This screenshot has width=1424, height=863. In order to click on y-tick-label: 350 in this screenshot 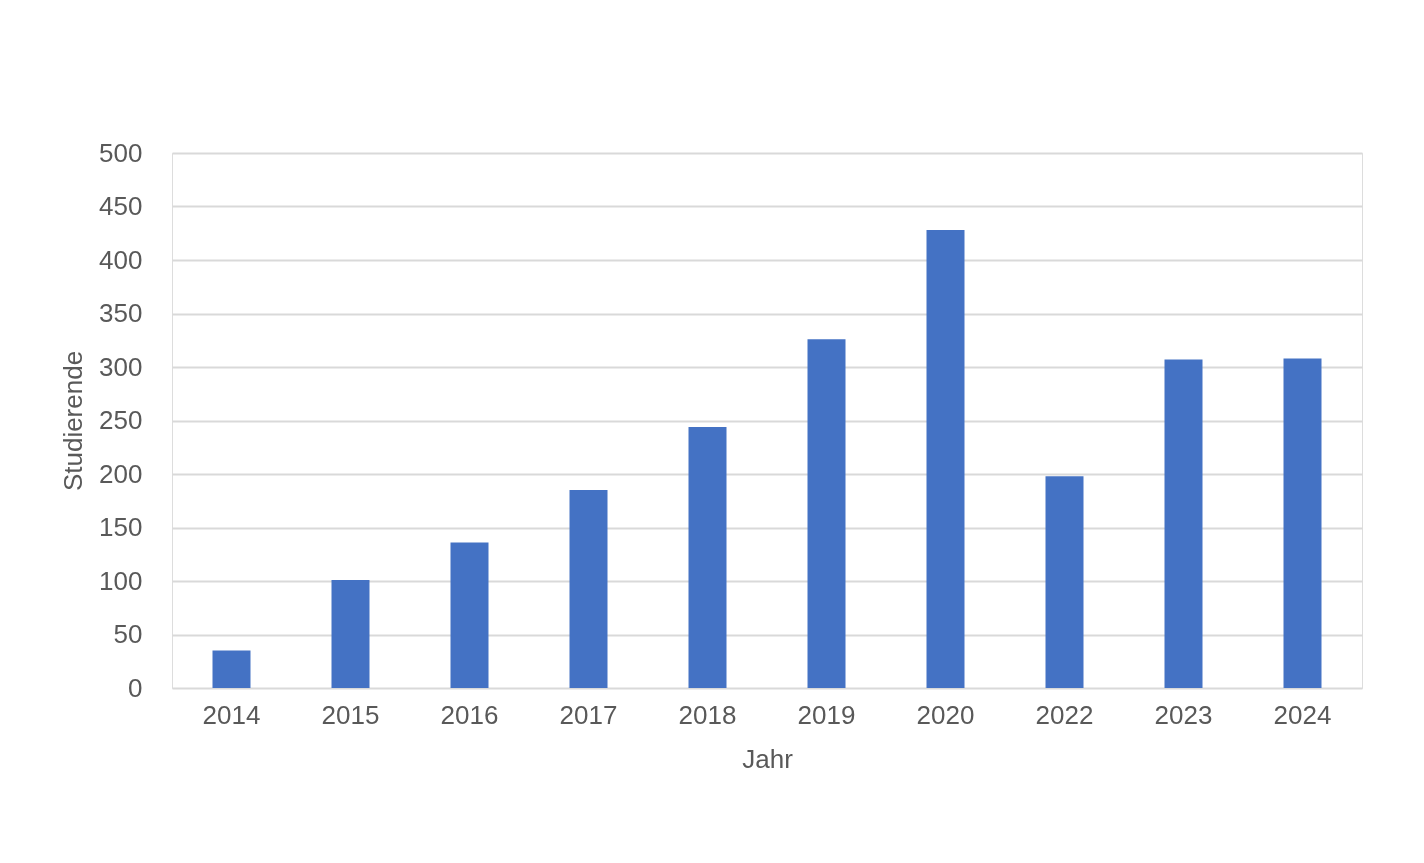, I will do `click(121, 313)`.